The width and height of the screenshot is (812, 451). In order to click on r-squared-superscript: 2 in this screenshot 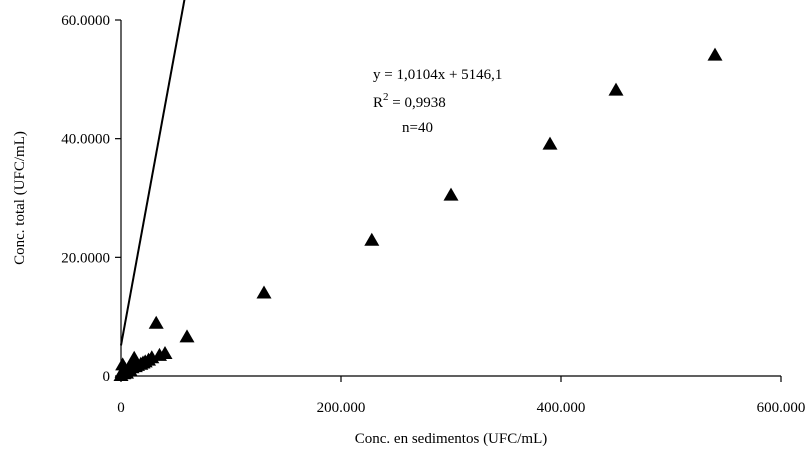, I will do `click(386, 97)`.